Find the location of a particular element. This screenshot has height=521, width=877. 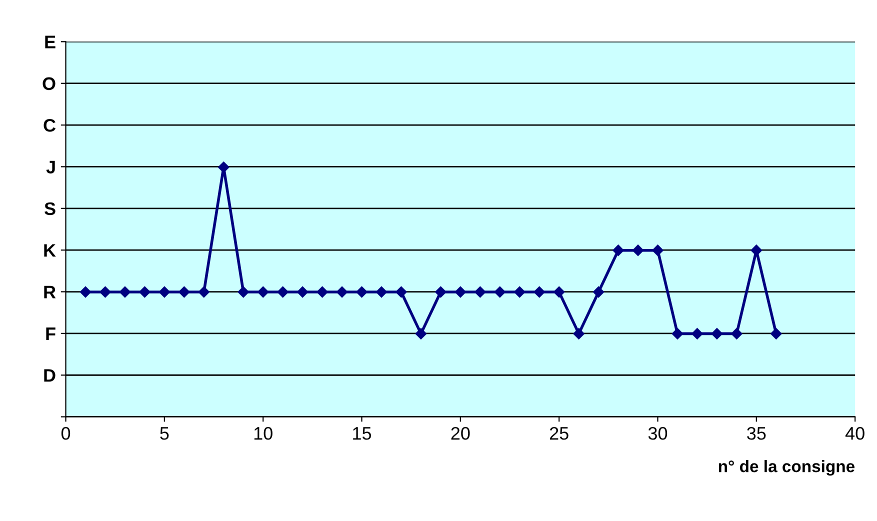

x-axis-title: n° de la consigne is located at coordinates (786, 468).